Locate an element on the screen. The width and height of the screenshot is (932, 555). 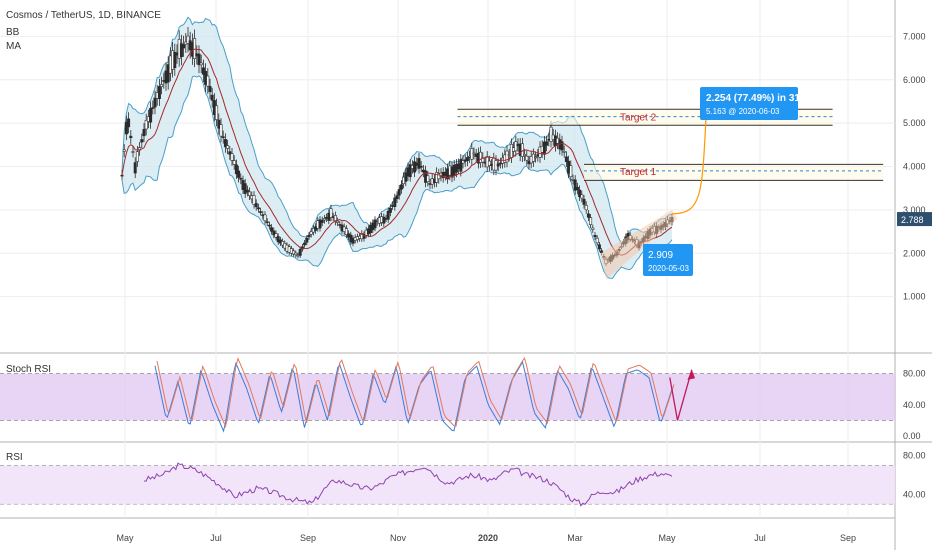
target-label: Target 2 is located at coordinates (638, 118).